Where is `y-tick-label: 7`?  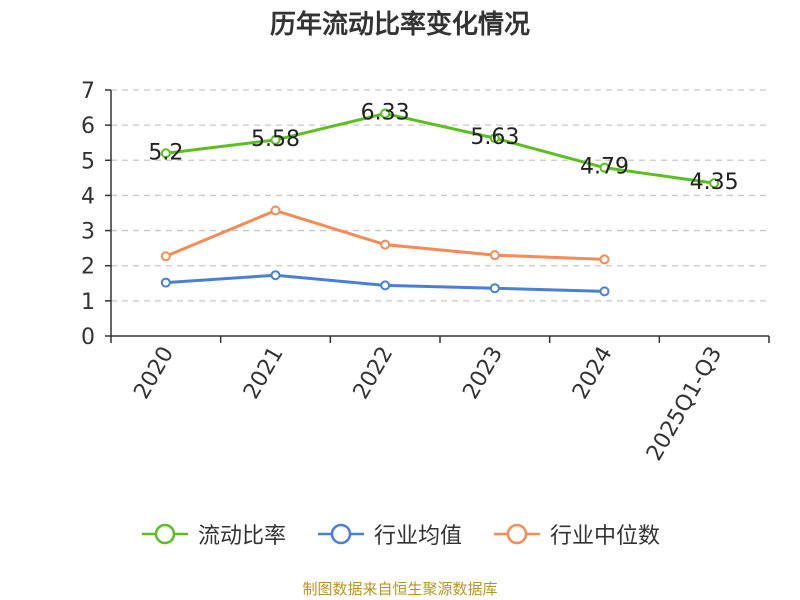 y-tick-label: 7 is located at coordinates (88, 91).